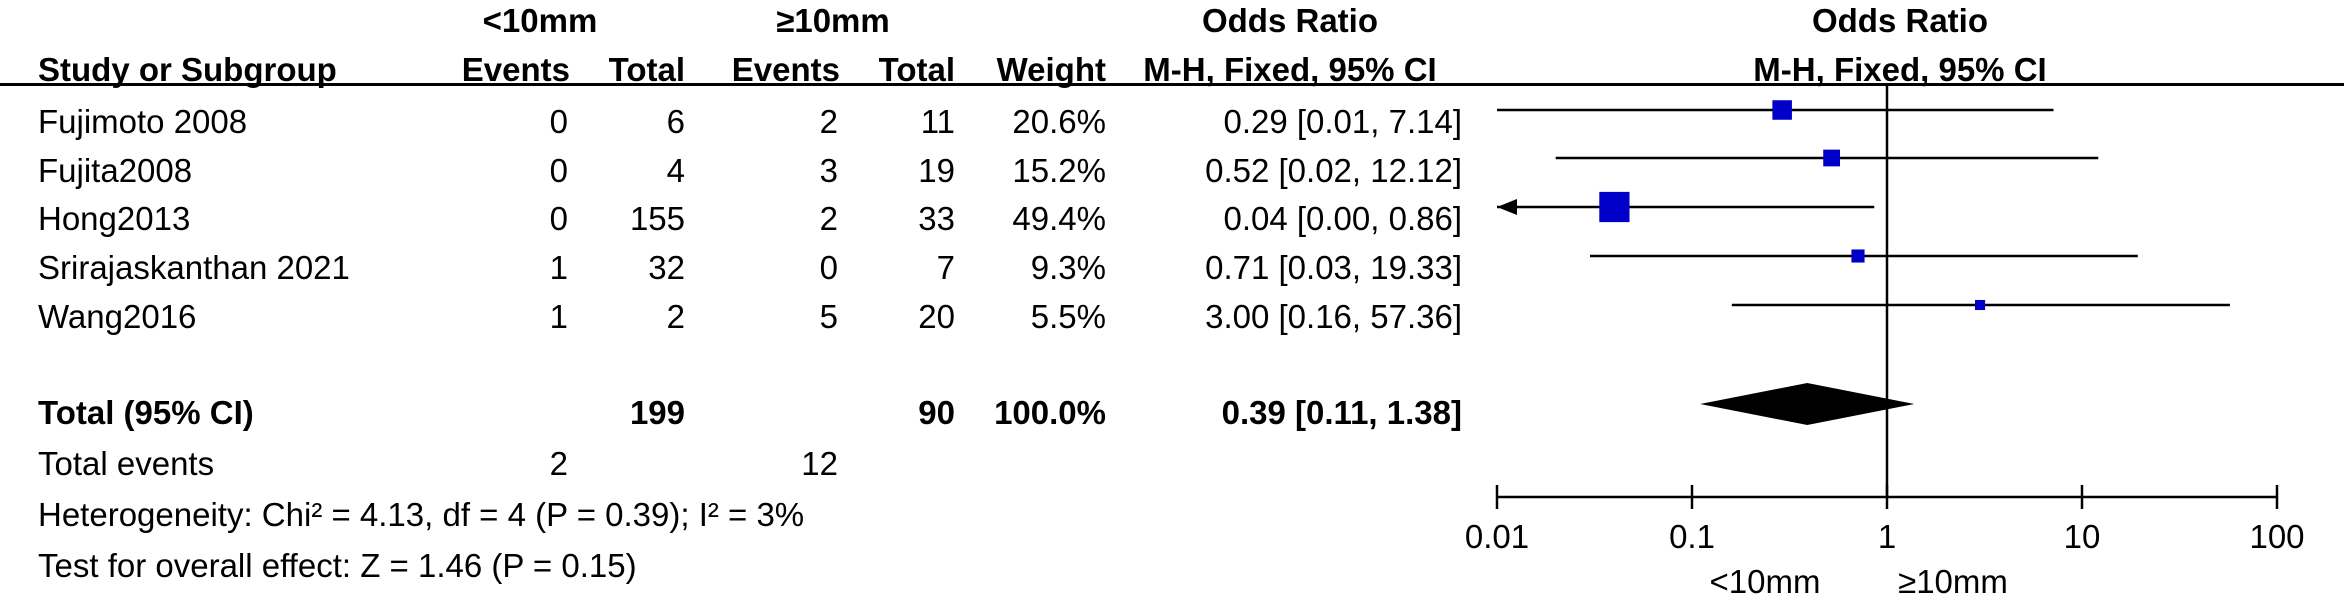 Image resolution: width=2344 pixels, height=600 pixels. I want to click on x-tick-label: 100, so click(2276, 536).